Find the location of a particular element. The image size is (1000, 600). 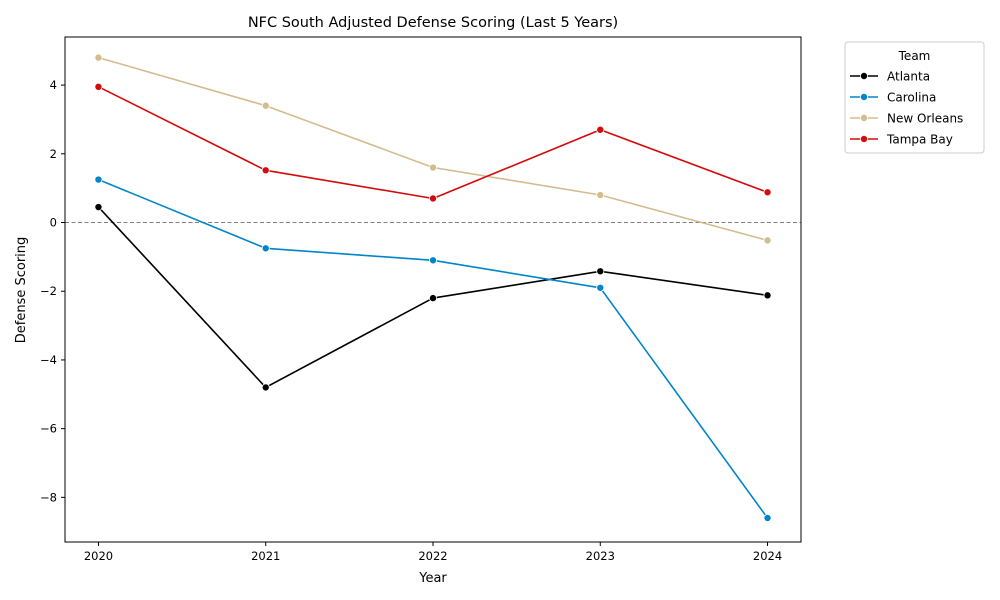

legend: Team Atlanta Carolina New Orleans Tampa Bay is located at coordinates (914, 97).